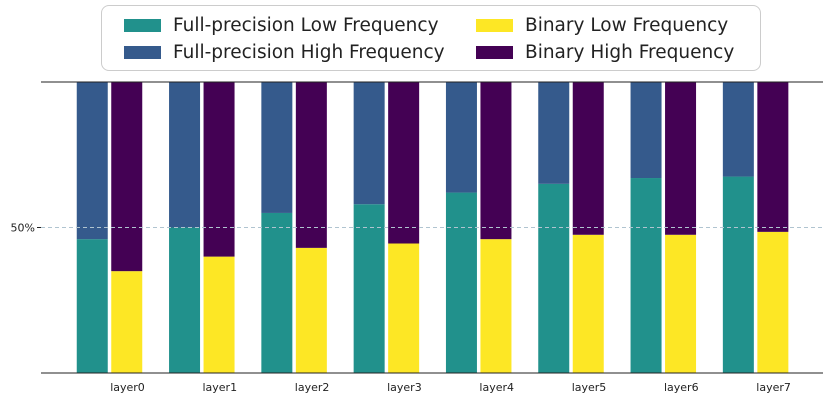  I want to click on bar-layer1-full-precision-high-frequency, so click(185, 155).